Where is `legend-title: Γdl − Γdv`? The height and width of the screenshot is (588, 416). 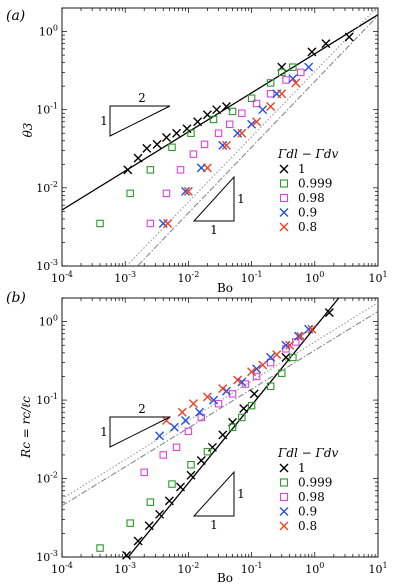
legend-title: Γdl − Γdv is located at coordinates (308, 453).